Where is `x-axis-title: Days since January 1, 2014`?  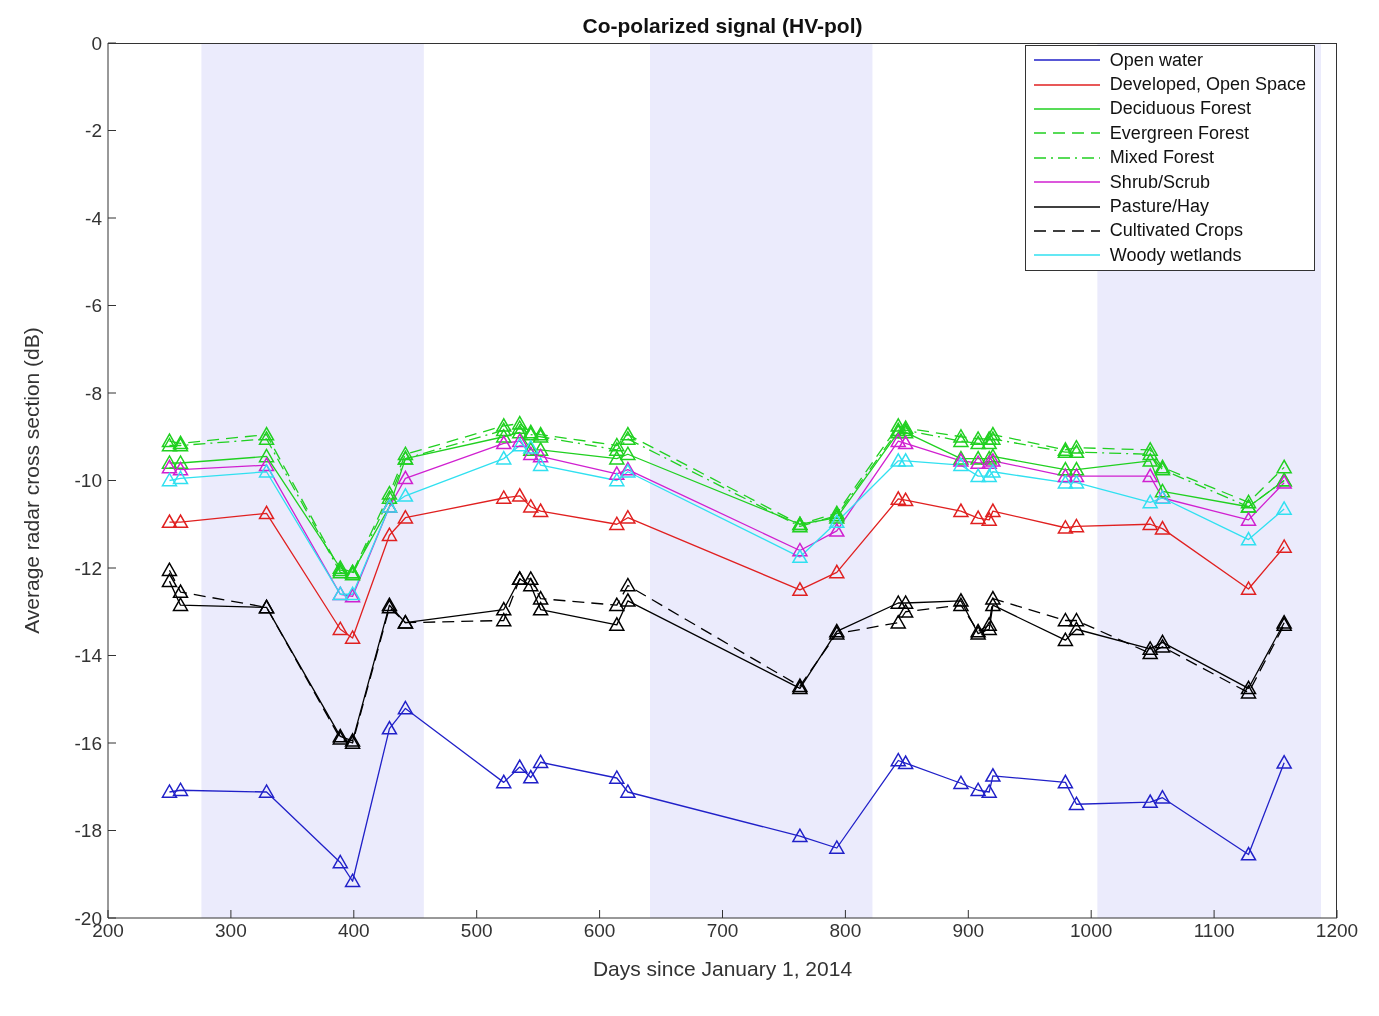 x-axis-title: Days since January 1, 2014 is located at coordinates (722, 968).